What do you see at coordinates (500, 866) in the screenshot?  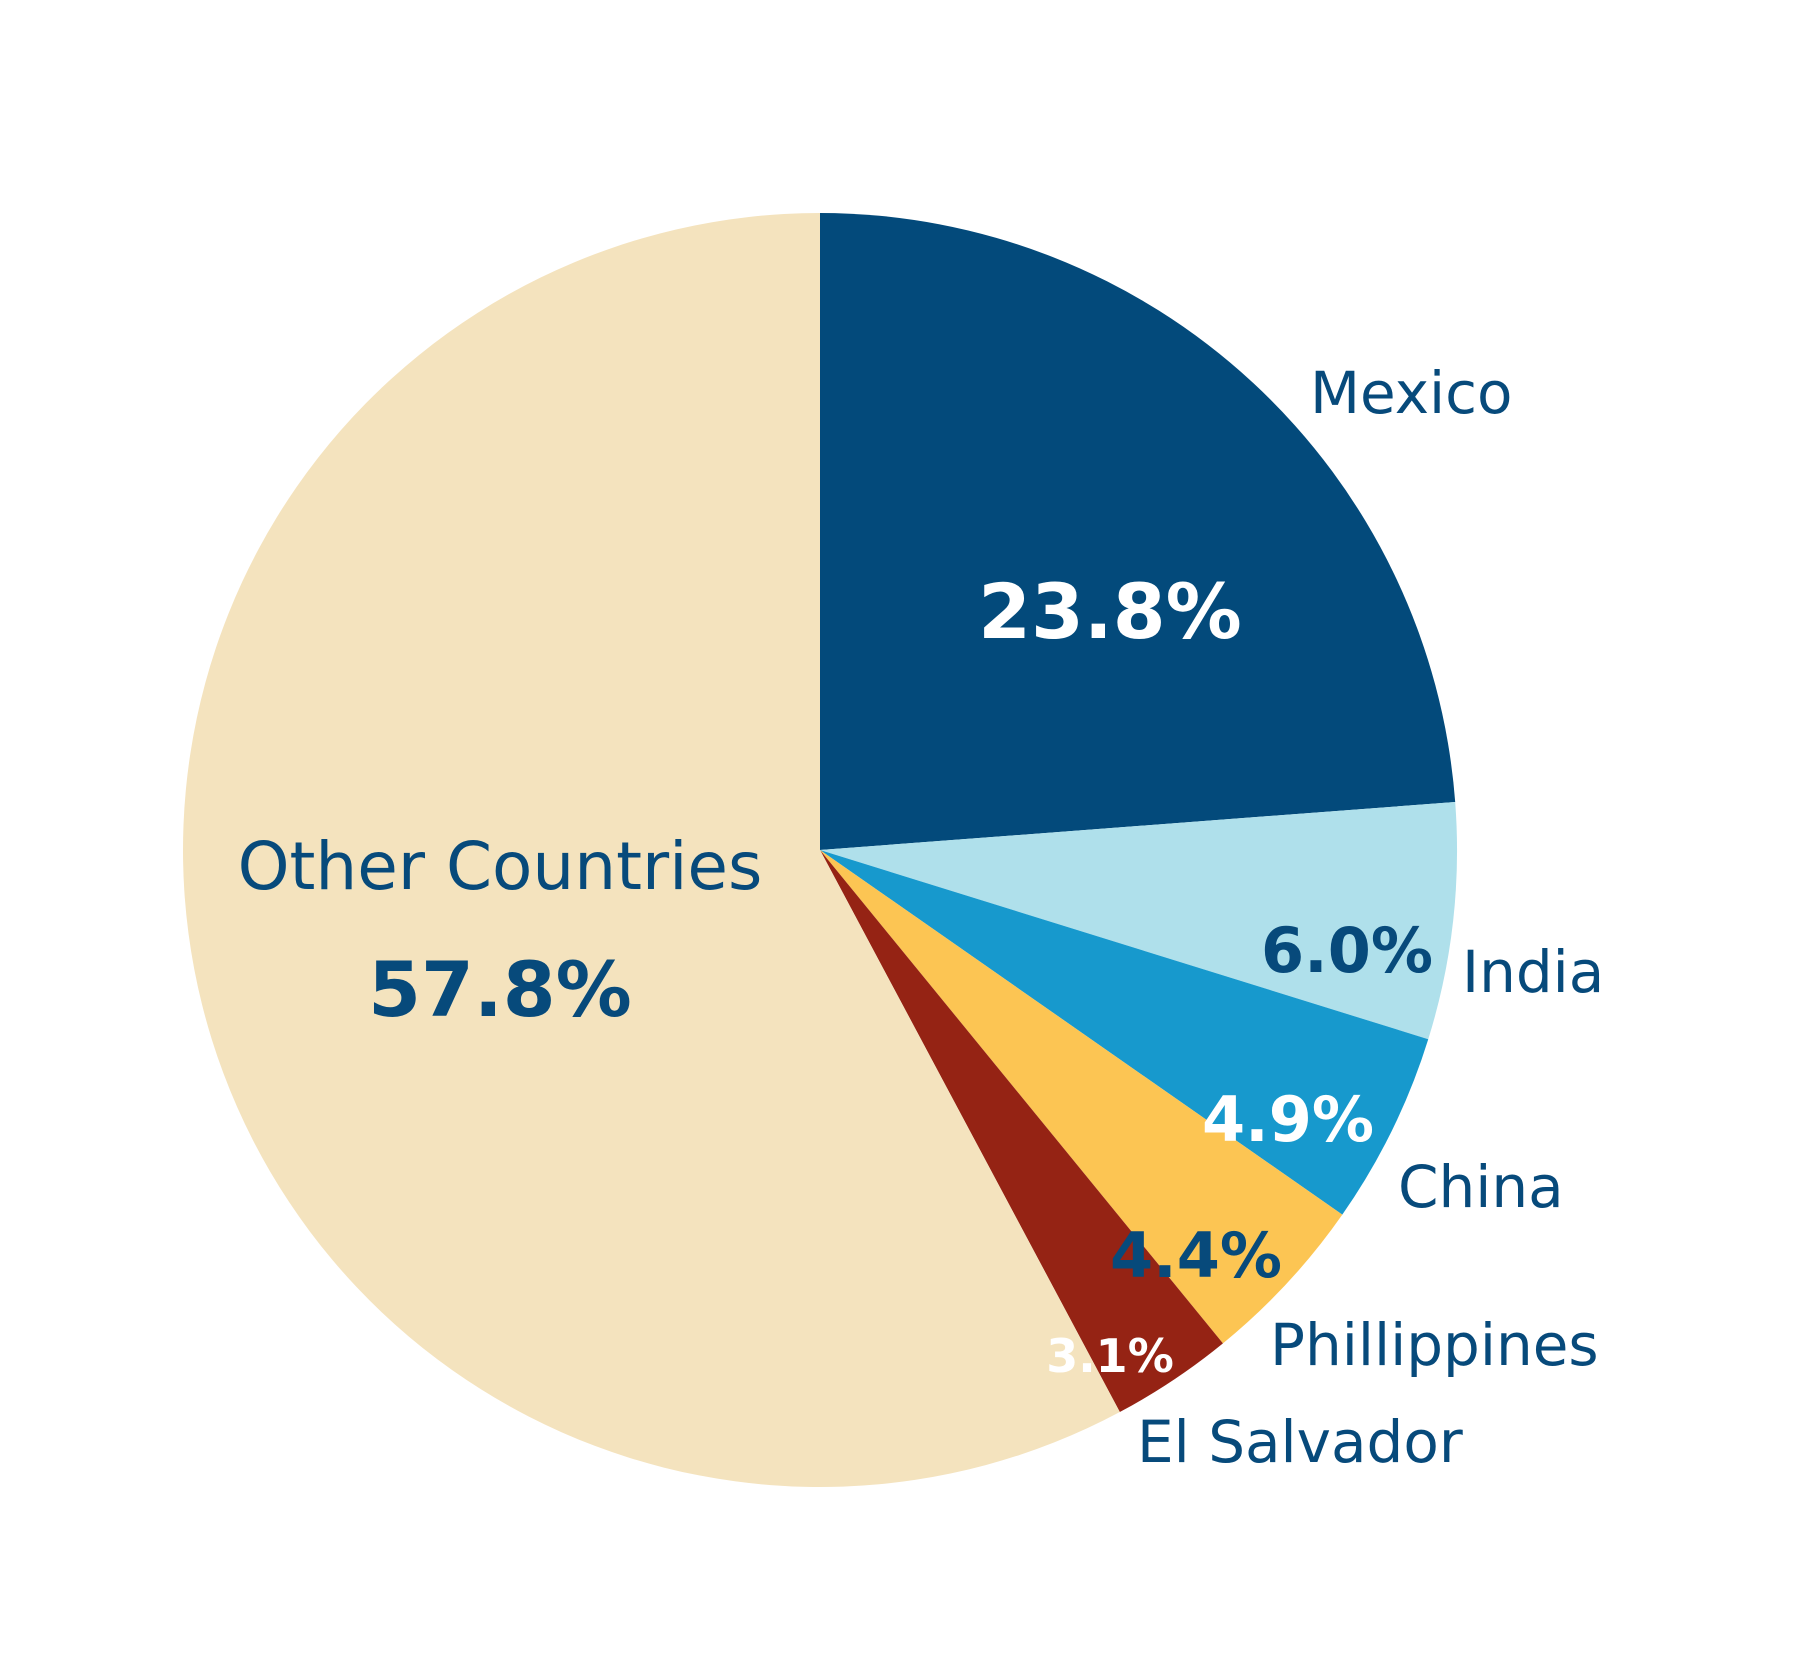 I see `slice-label-other-countries: Other Countries` at bounding box center [500, 866].